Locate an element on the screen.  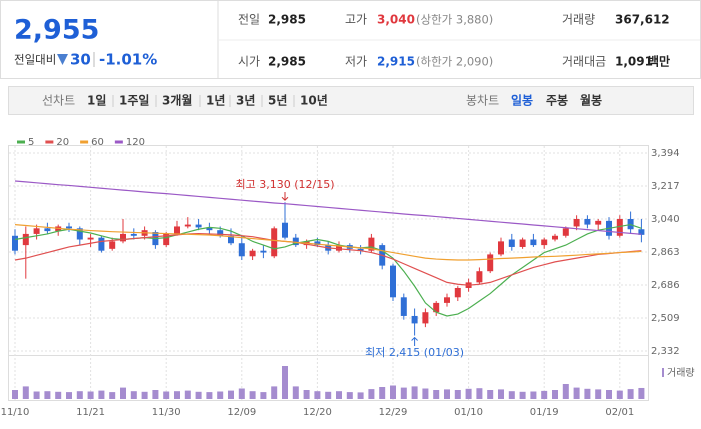
change: 30 is located at coordinates (80, 60).